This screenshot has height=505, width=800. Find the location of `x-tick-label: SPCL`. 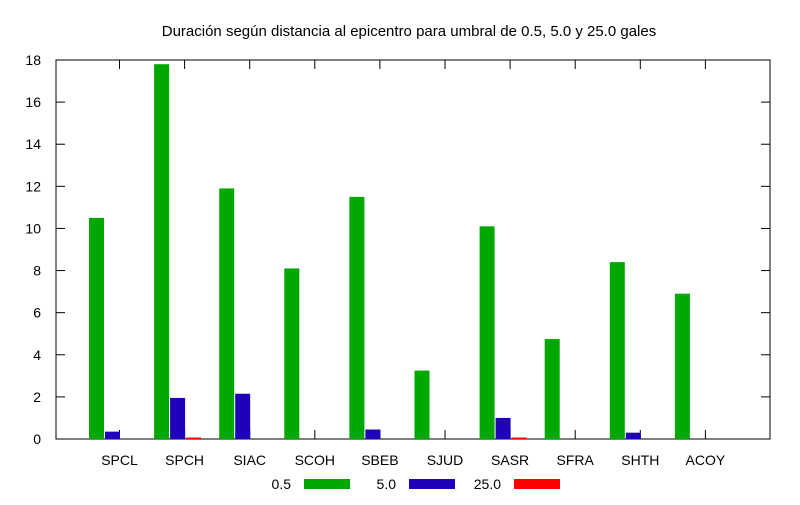

x-tick-label: SPCL is located at coordinates (119, 460).